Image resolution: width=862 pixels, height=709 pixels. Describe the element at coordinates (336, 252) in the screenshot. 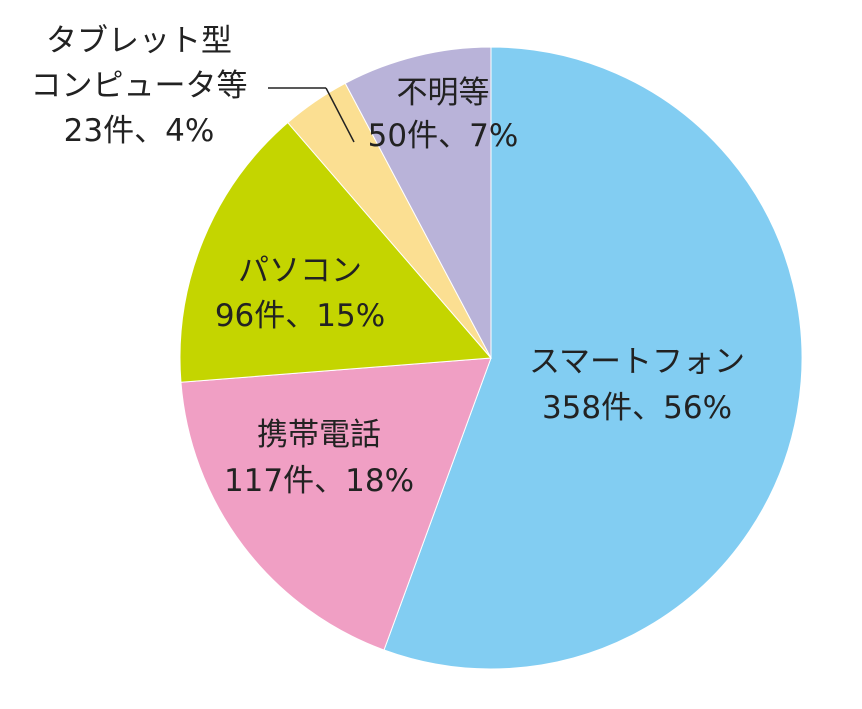

I see `slice-pc` at that location.